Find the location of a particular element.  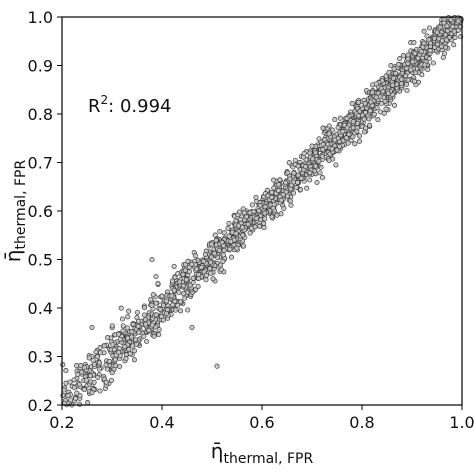

r-squared-superscript: 2 is located at coordinates (105, 100).